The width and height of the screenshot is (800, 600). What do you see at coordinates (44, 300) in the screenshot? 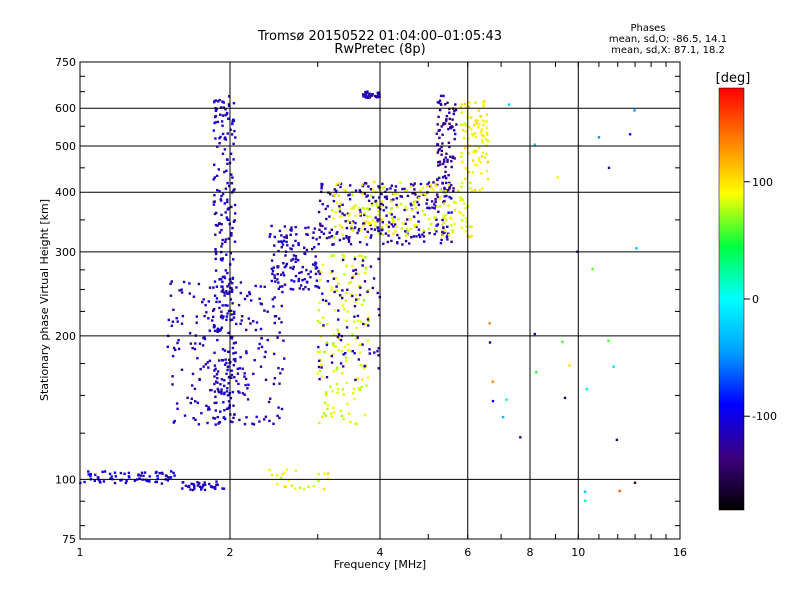
I see `y-axis-label: Stationary phase Virtual Height [km]` at bounding box center [44, 300].